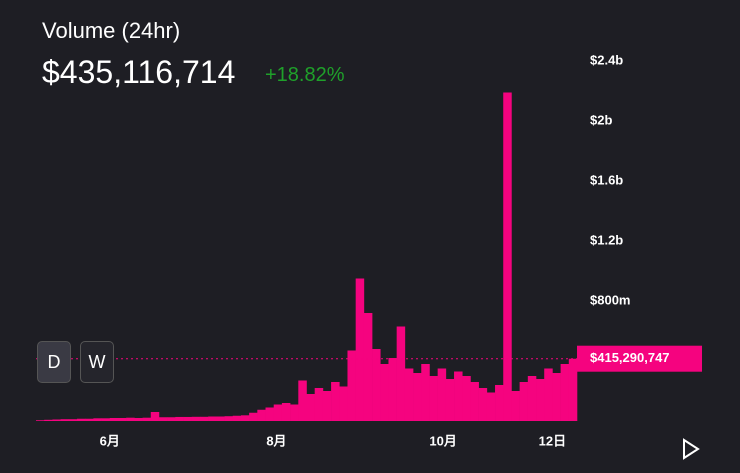  What do you see at coordinates (610, 299) in the screenshot?
I see `y-tick-label: $800m` at bounding box center [610, 299].